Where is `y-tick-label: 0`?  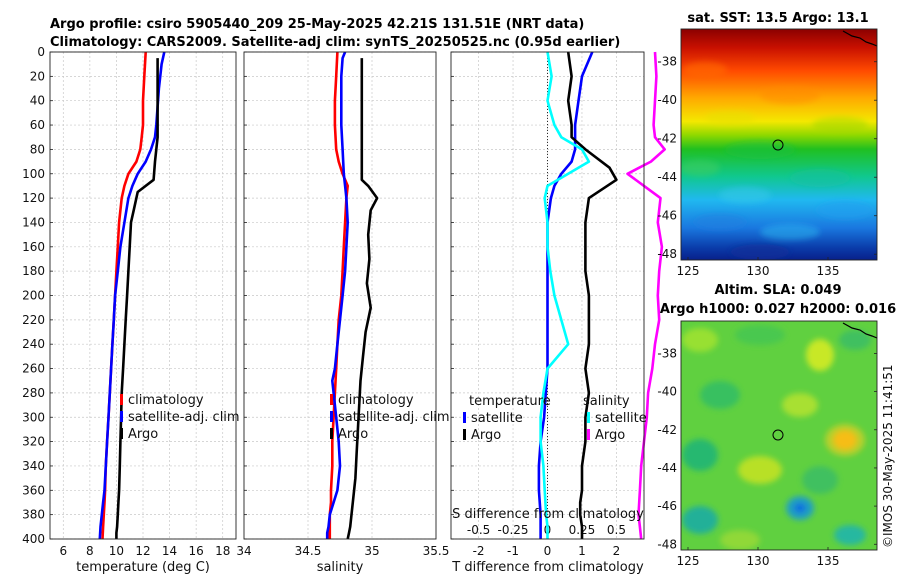
y-tick-label: 0 is located at coordinates (41, 52).